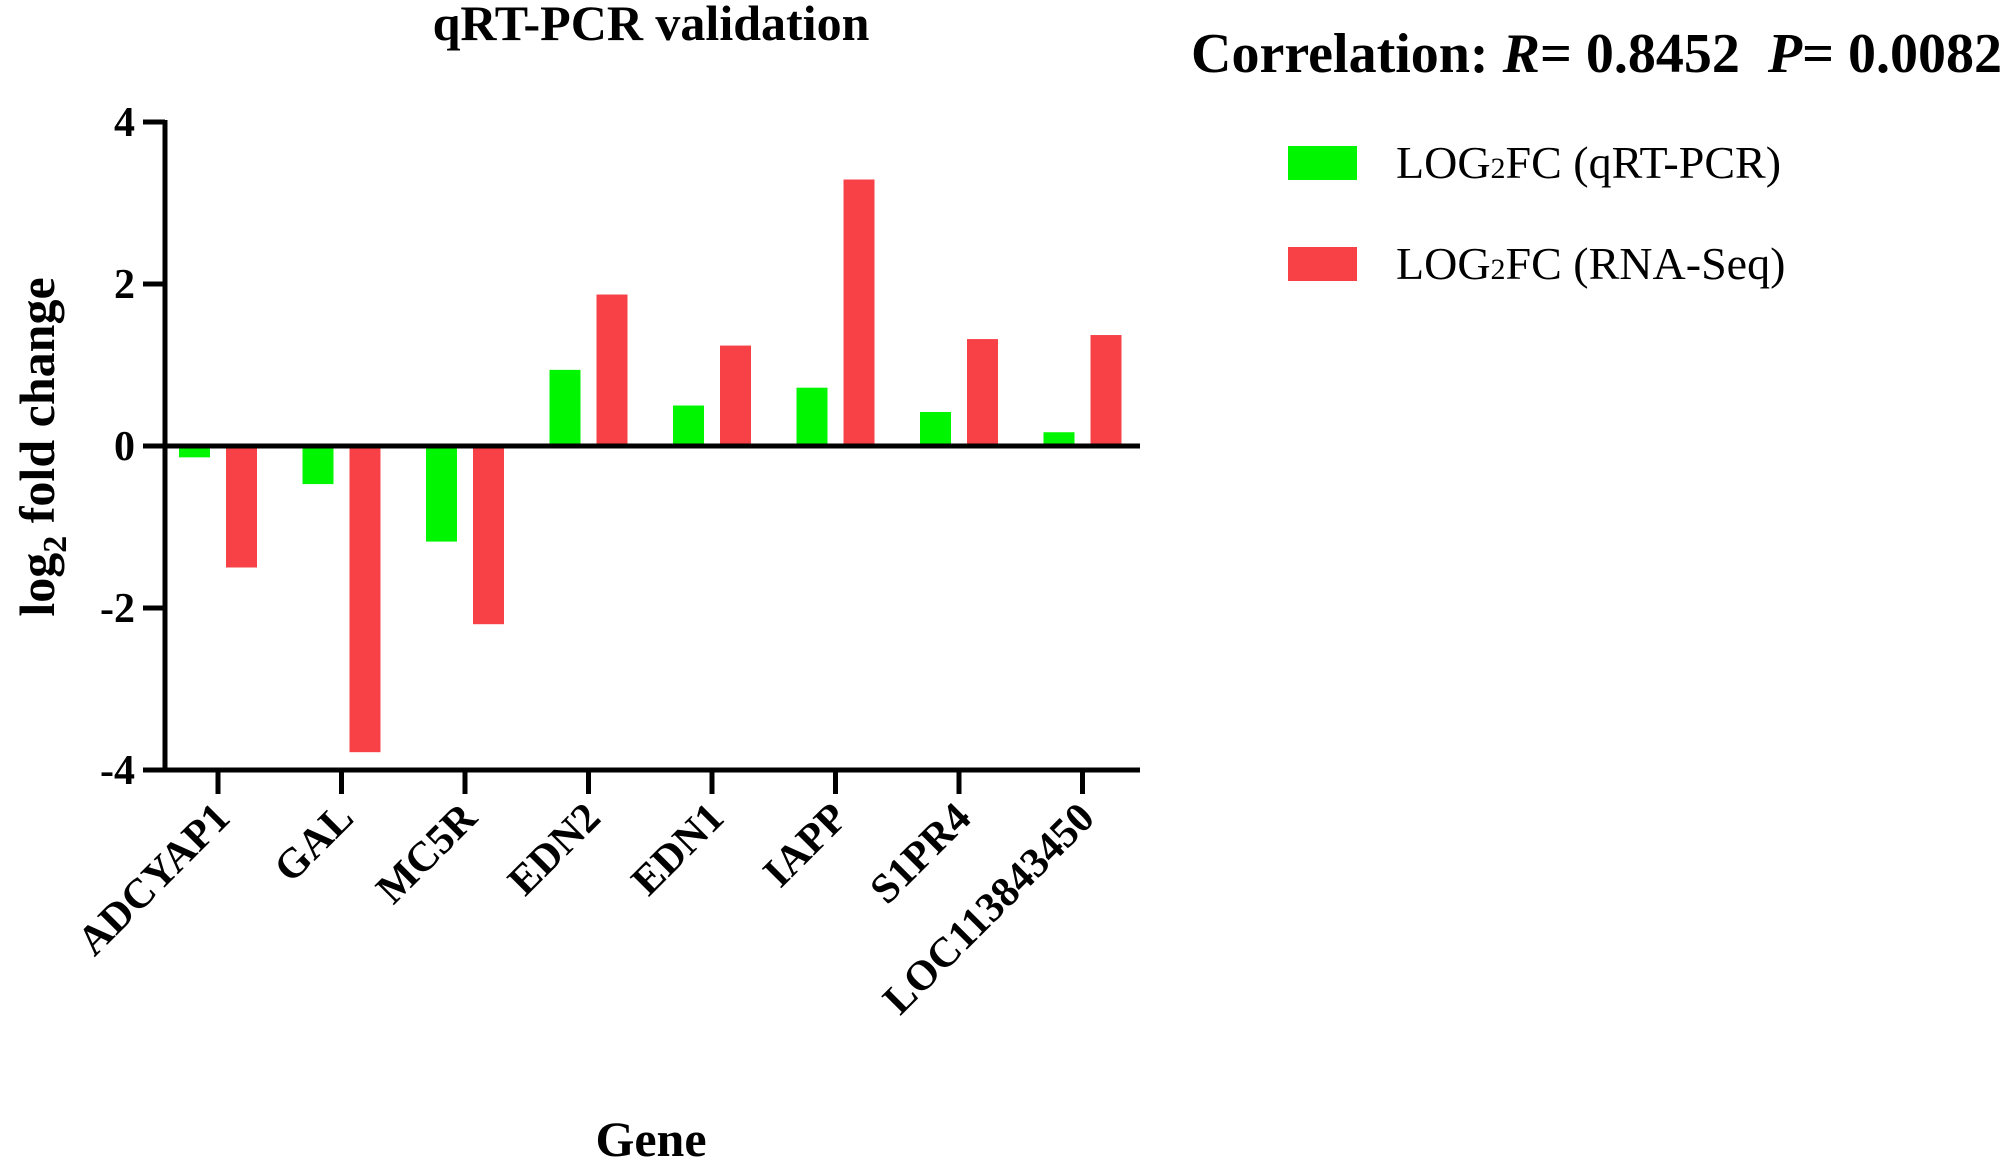 This screenshot has width=2008, height=1168. Describe the element at coordinates (1521, 54) in the screenshot. I see `correlation-r-symbol: R` at that location.